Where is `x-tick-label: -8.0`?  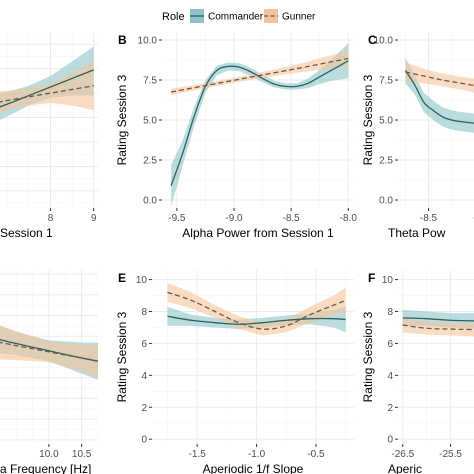
x-tick-label: -8.0 is located at coordinates (349, 218).